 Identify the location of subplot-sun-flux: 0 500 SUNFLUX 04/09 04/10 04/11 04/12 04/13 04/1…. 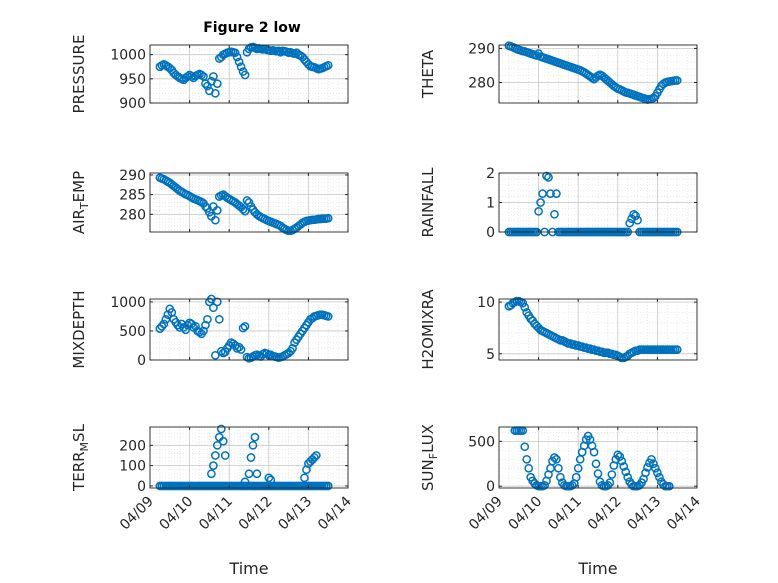
(561, 501).